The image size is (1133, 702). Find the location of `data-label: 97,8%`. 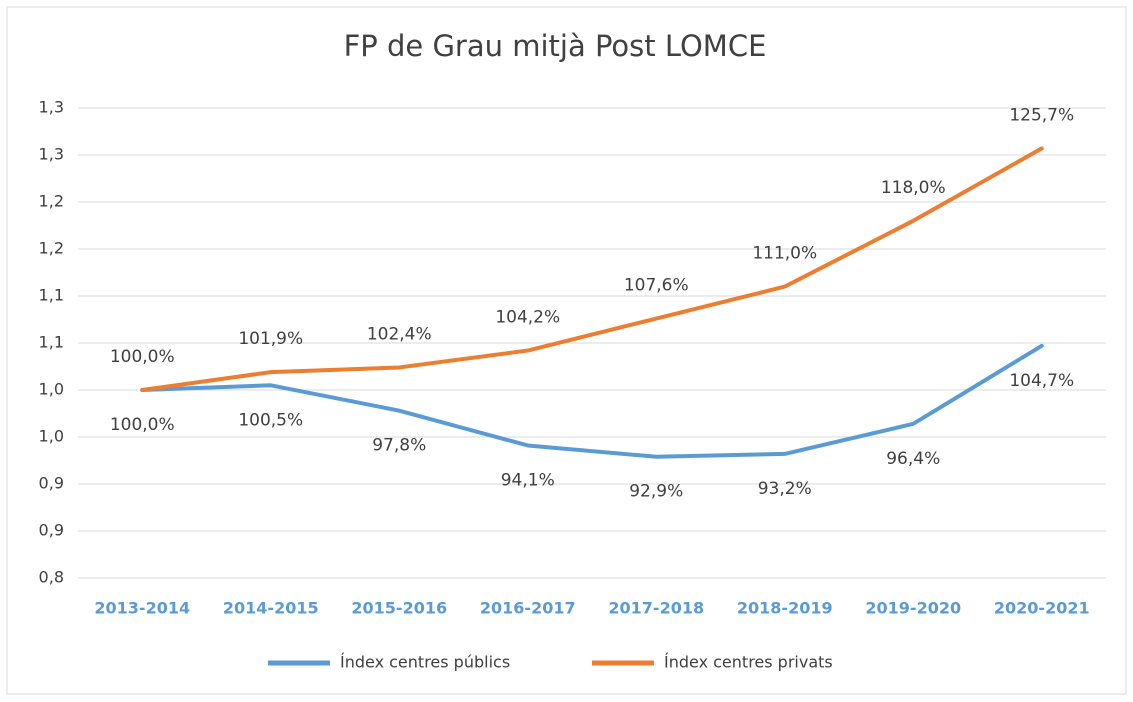

data-label: 97,8% is located at coordinates (399, 446).